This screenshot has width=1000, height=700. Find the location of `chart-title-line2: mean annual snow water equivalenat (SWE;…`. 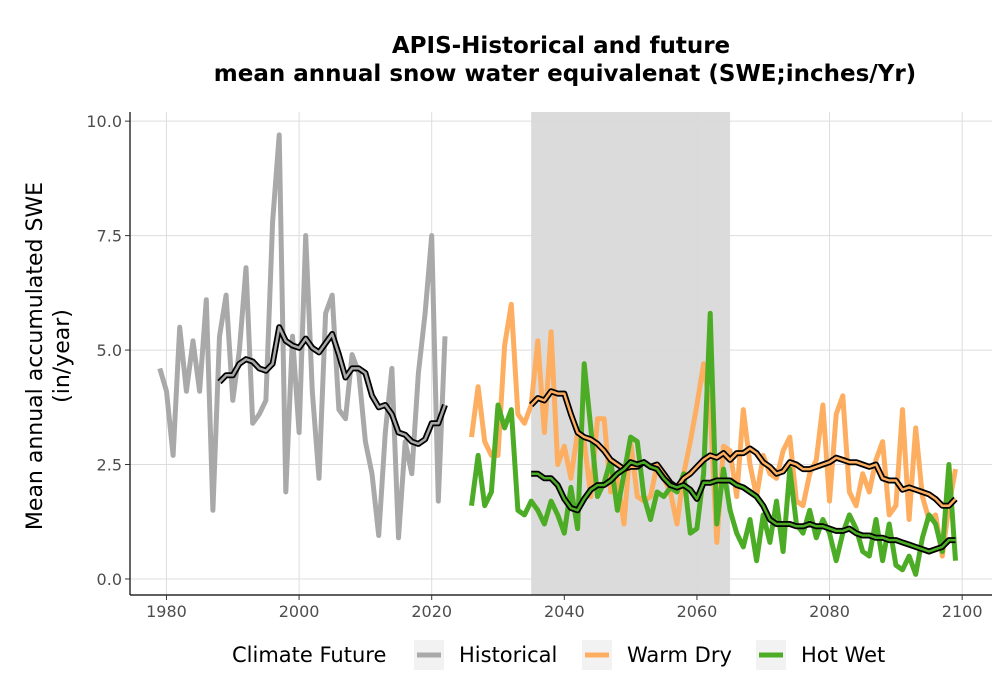

chart-title-line2: mean annual snow water equivalenat (SWE;… is located at coordinates (565, 74).